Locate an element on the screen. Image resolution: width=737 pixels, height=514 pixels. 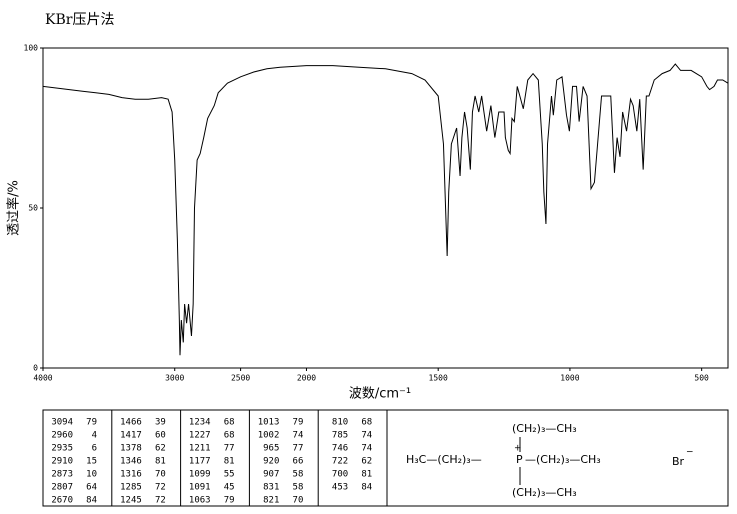
peak-wavenumber: 1417 is located at coordinates (131, 436).